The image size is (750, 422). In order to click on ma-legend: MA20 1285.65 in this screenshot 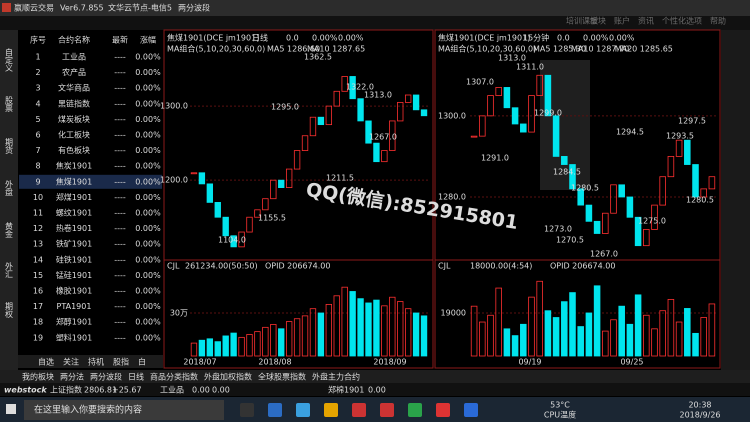, I will do `click(644, 49)`.